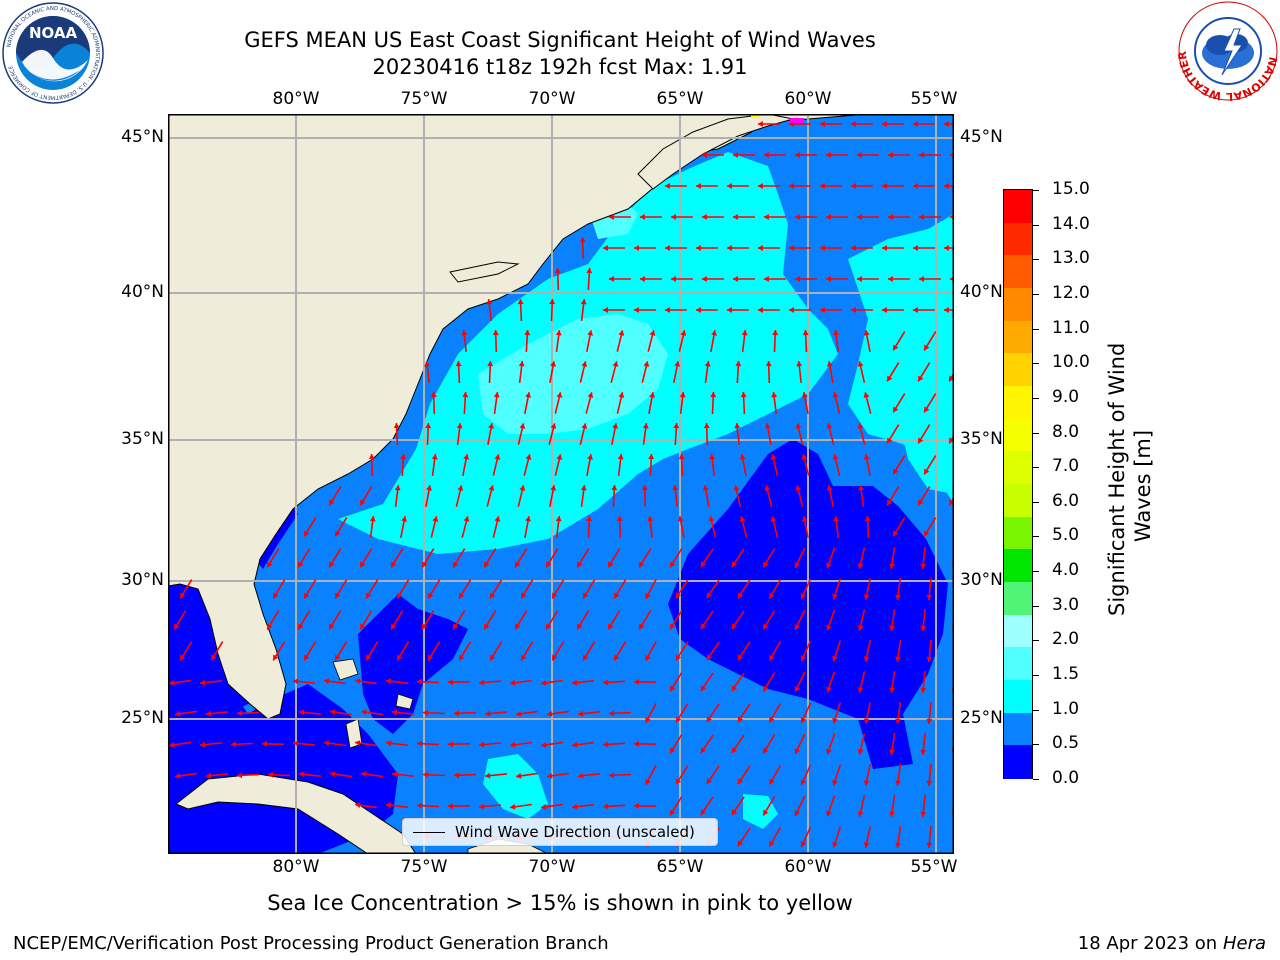 Image resolution: width=1280 pixels, height=960 pixels. I want to click on lon-tick-bottom-75w: 75°W, so click(424, 867).